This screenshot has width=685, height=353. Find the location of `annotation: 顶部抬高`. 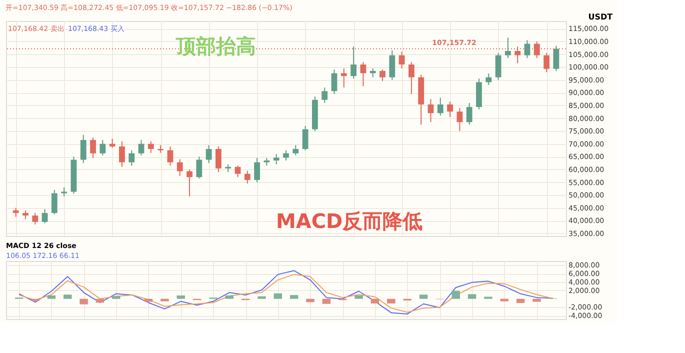

annotation: 顶部抬高 is located at coordinates (215, 46).